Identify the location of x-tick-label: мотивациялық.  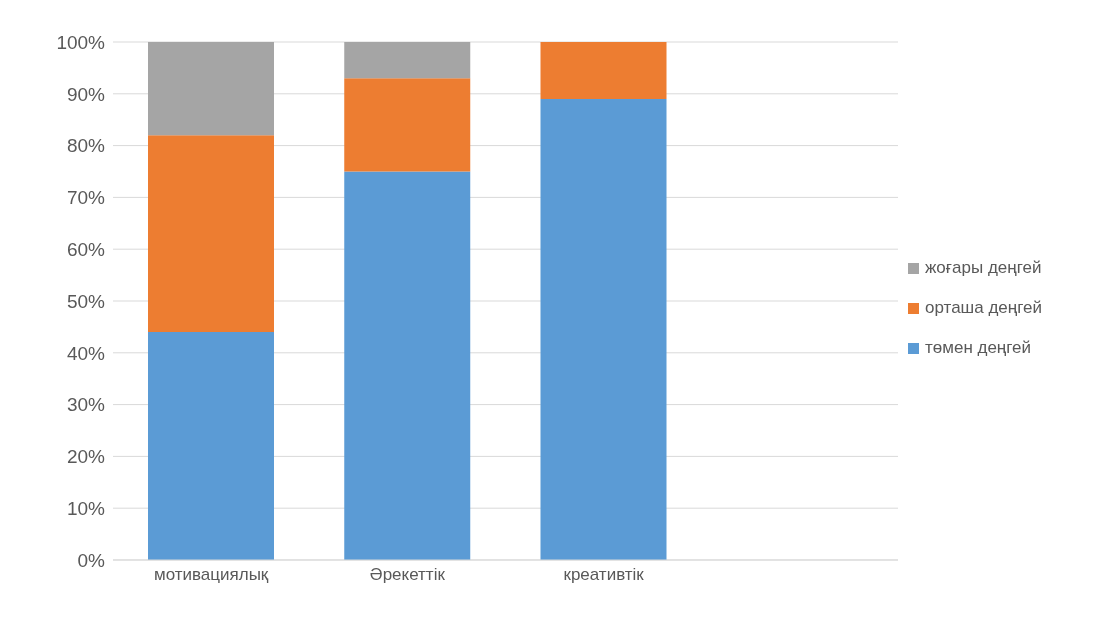
(211, 575).